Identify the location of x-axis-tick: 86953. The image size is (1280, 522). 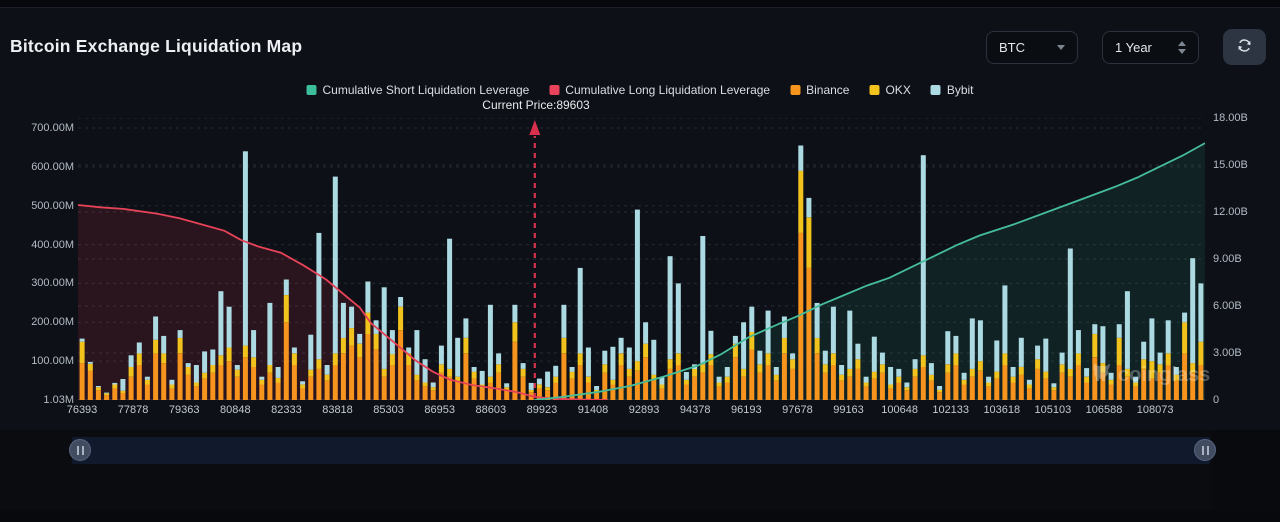
(439, 410).